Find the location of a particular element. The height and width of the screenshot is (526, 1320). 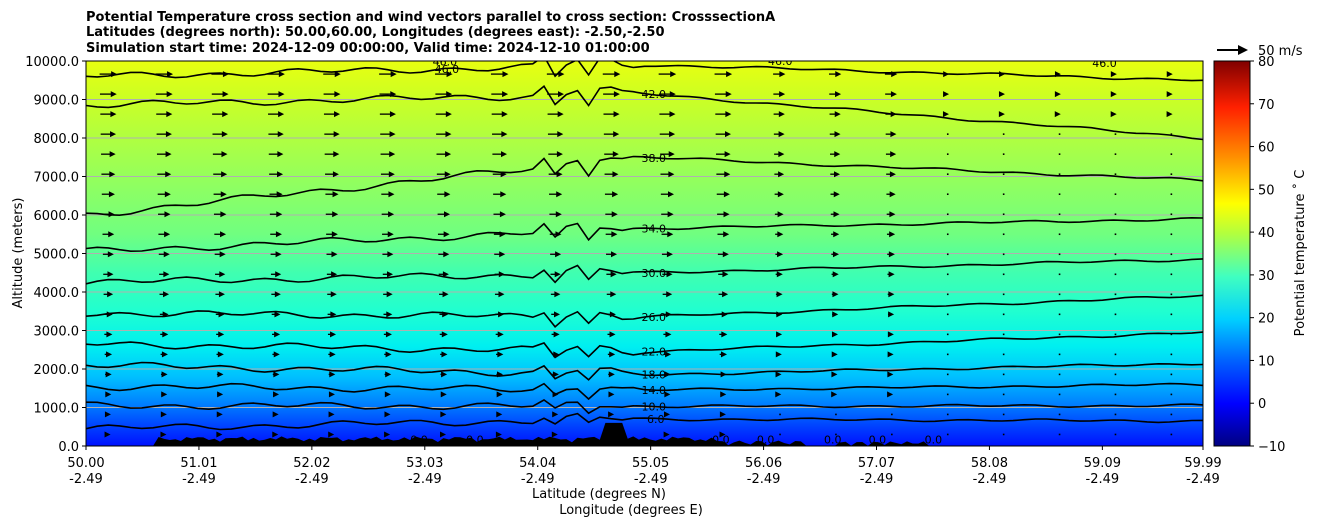

y-tick-label: 9000.0 is located at coordinates (57, 101).